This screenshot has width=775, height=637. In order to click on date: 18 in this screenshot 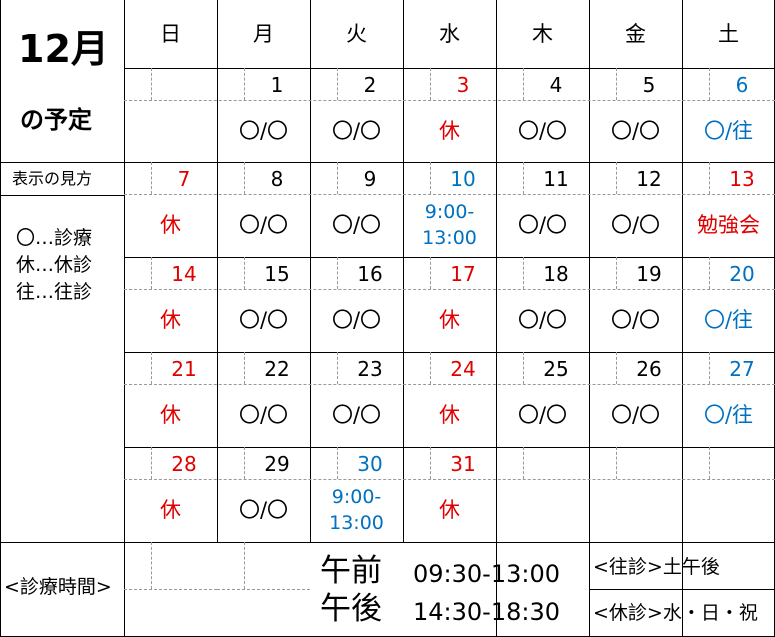, I will do `click(556, 274)`.